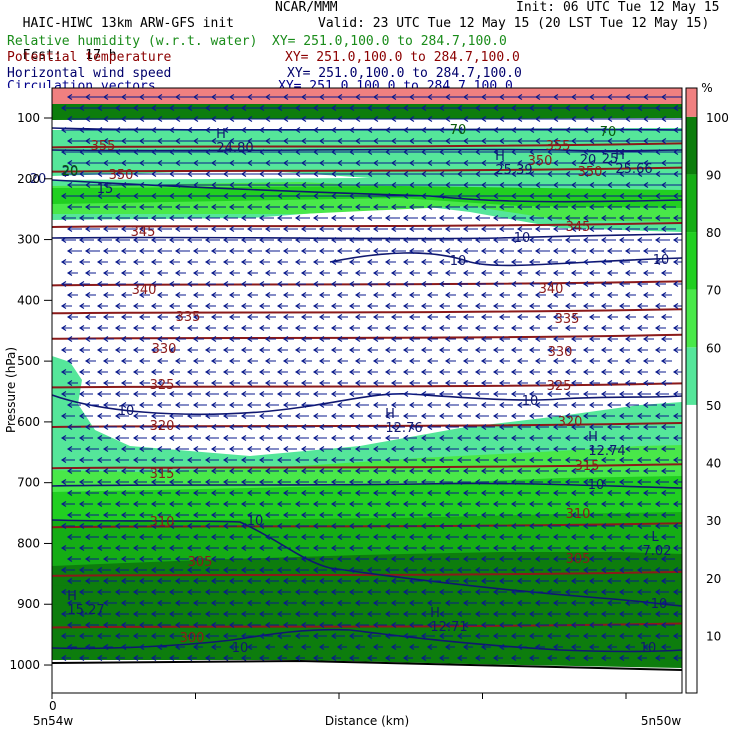 The image size is (740, 740). What do you see at coordinates (551, 289) in the screenshot?
I see `theta-label: 340` at bounding box center [551, 289].